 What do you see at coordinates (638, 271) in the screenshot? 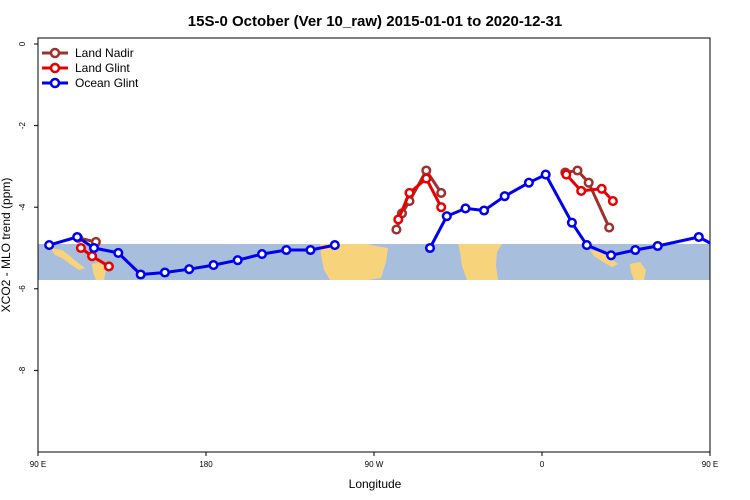
I see `land-australia-repeat` at bounding box center [638, 271].